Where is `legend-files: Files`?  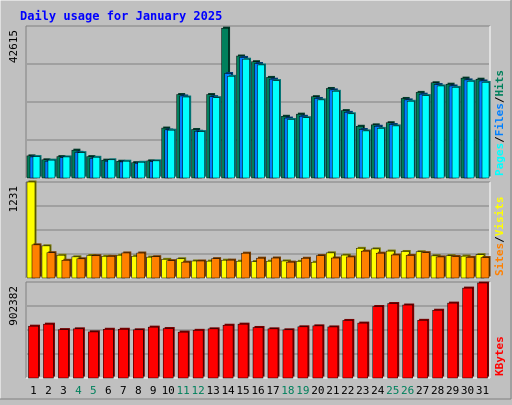 legend-files: Files is located at coordinates (499, 119).